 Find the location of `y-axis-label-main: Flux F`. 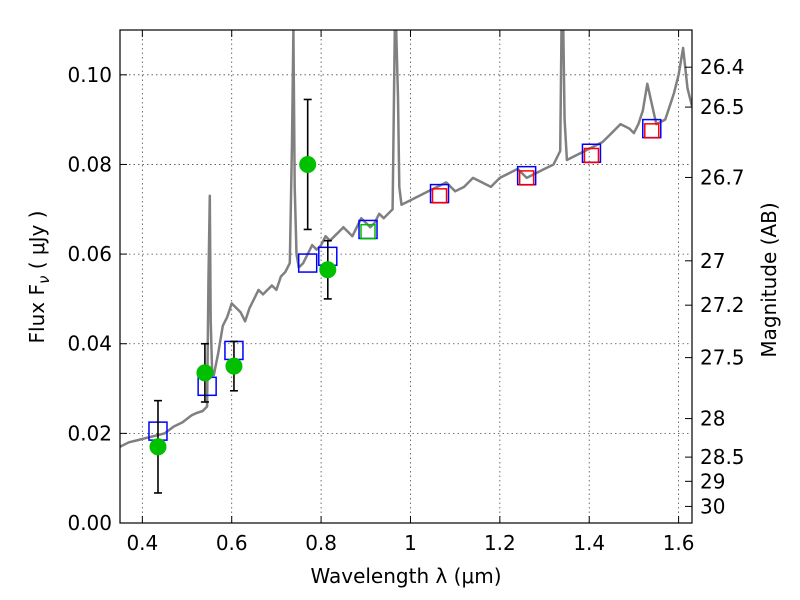

y-axis-label-main: Flux F is located at coordinates (37, 313).